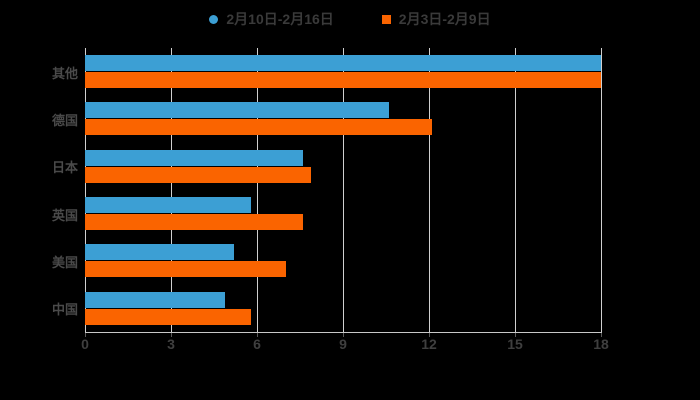  Describe the element at coordinates (64, 120) in the screenshot. I see `y-axis-label-德国: 德国` at that location.